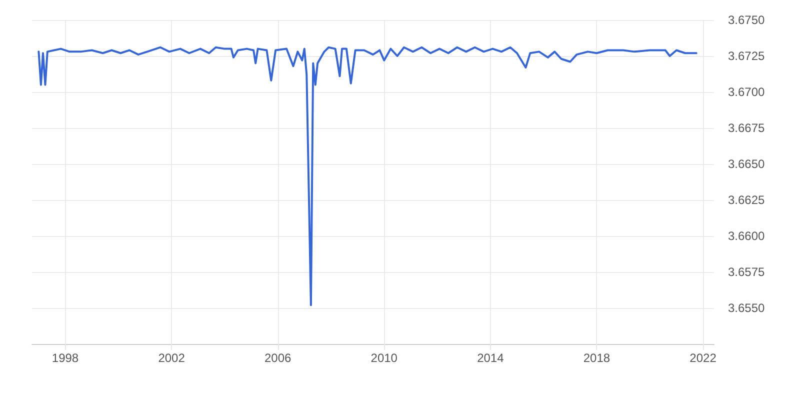  What do you see at coordinates (384, 358) in the screenshot?
I see `x-tick-label: 2010` at bounding box center [384, 358].